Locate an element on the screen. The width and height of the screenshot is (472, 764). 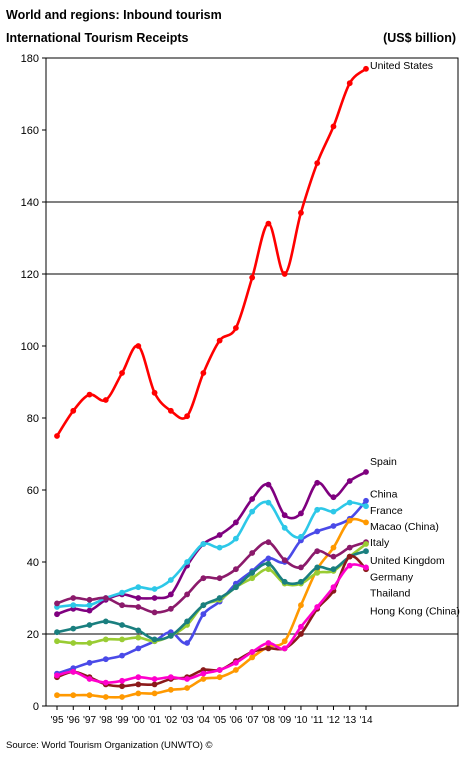
chart-subtitle: International Tourism Receipts is located at coordinates (97, 38).